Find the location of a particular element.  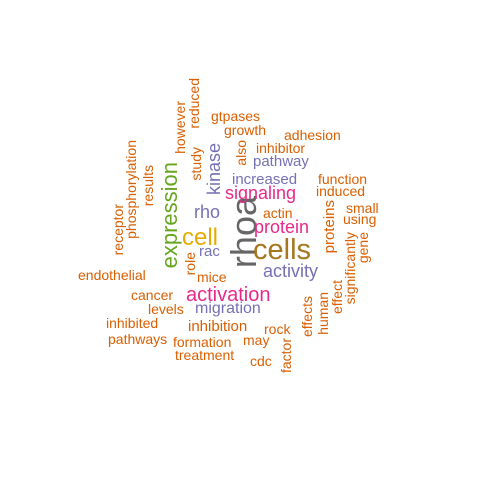

word-pathways: pathways is located at coordinates (138, 339).